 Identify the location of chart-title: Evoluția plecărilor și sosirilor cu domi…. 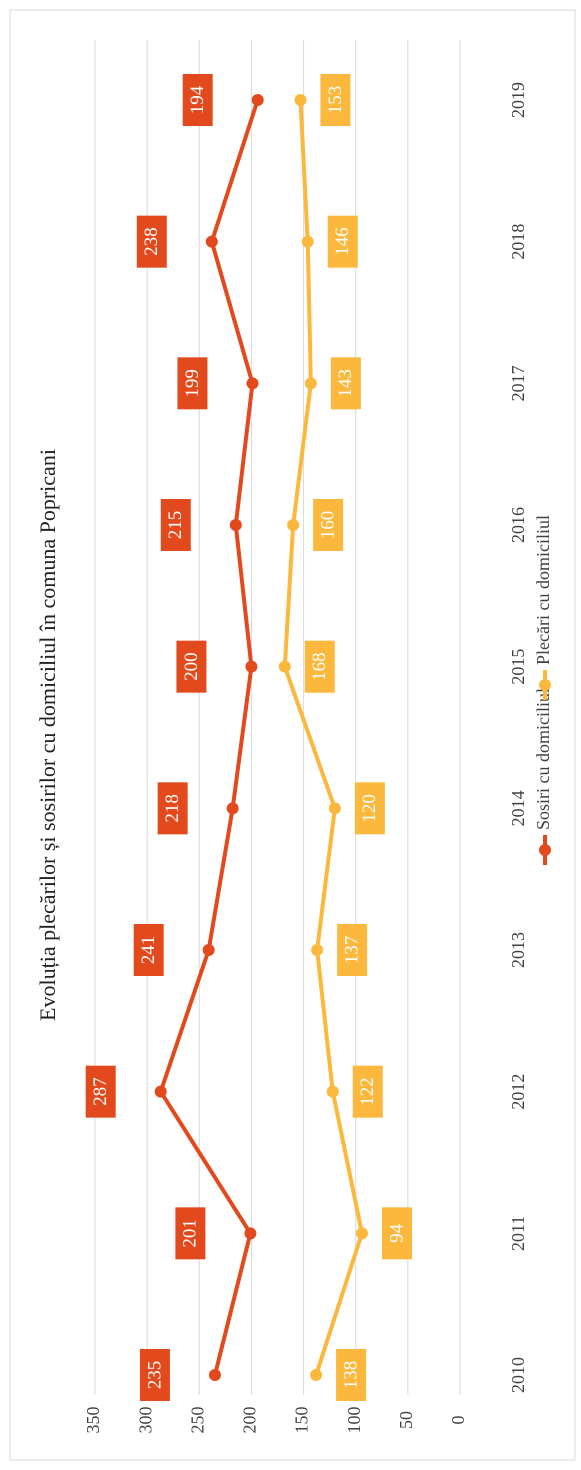
(47, 735).